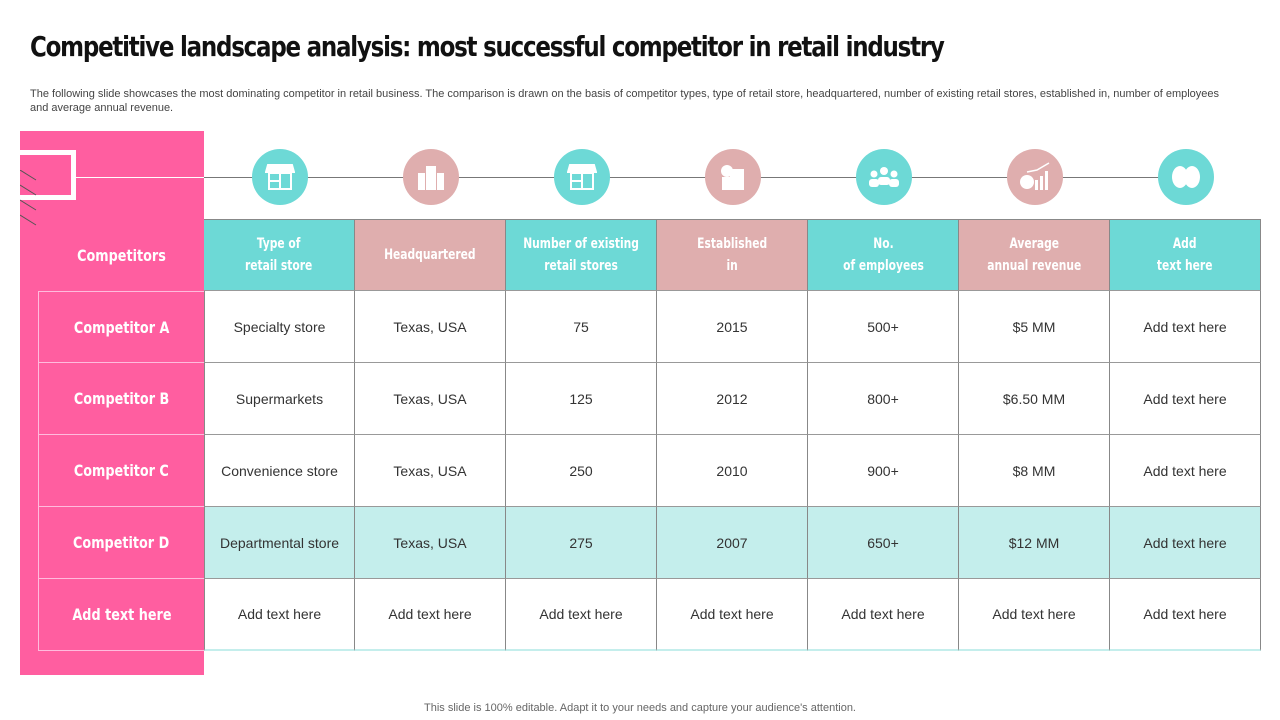 The width and height of the screenshot is (1280, 720). I want to click on table-cell: $12 MM, so click(1034, 543).